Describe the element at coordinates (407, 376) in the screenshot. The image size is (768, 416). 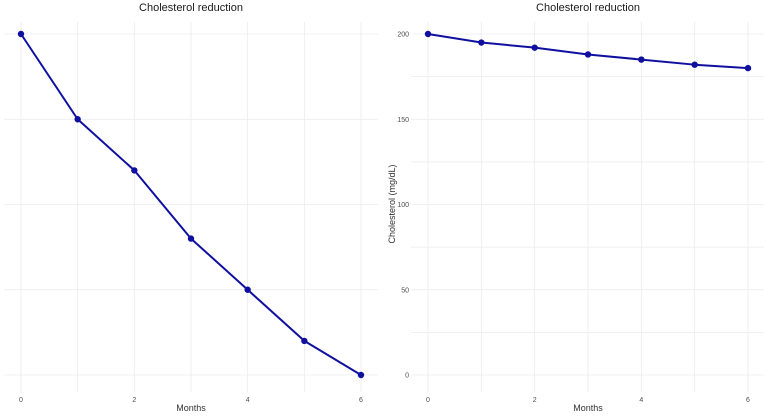
I see `y-tick-label: 0` at that location.